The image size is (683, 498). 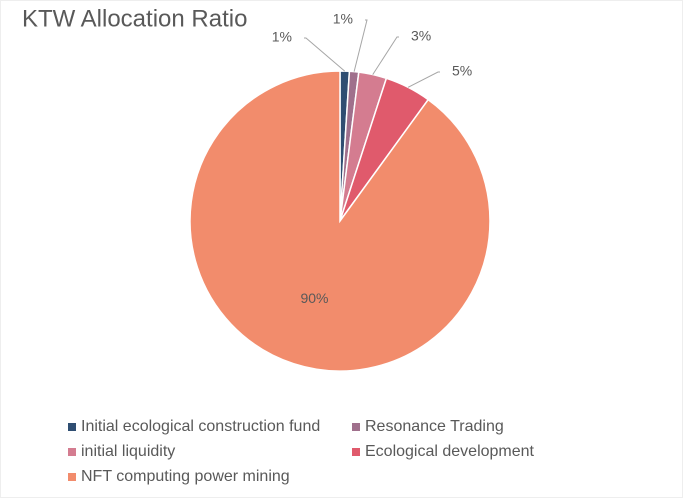 What do you see at coordinates (314, 298) in the screenshot?
I see `data-label: 90%` at bounding box center [314, 298].